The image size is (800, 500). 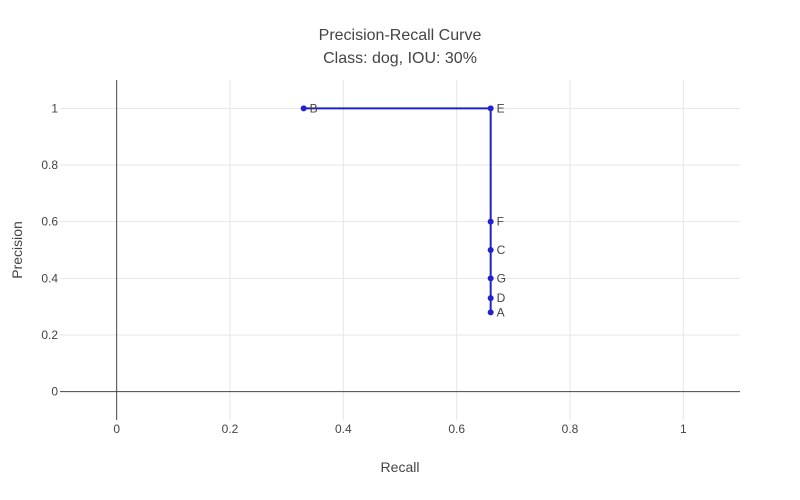 What do you see at coordinates (17, 250) in the screenshot?
I see `y-axis-title: Precision` at bounding box center [17, 250].